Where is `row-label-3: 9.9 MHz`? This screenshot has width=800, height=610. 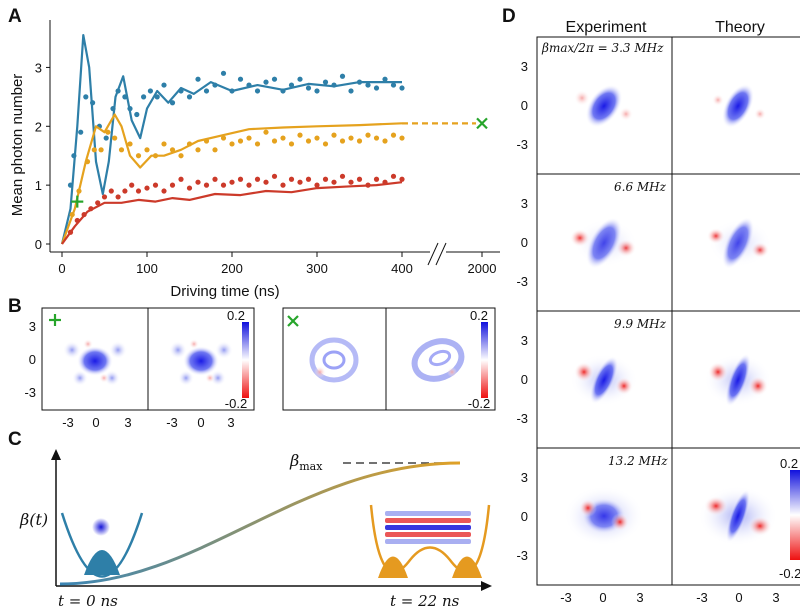 row-label-3: 9.9 MHz is located at coordinates (640, 324).